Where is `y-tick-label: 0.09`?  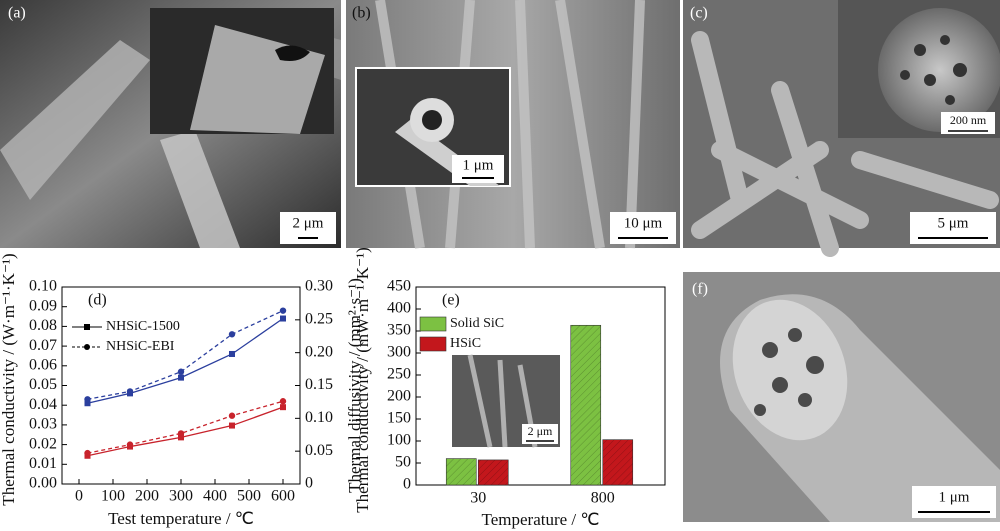
y-tick-label: 0.09 is located at coordinates (43, 305).